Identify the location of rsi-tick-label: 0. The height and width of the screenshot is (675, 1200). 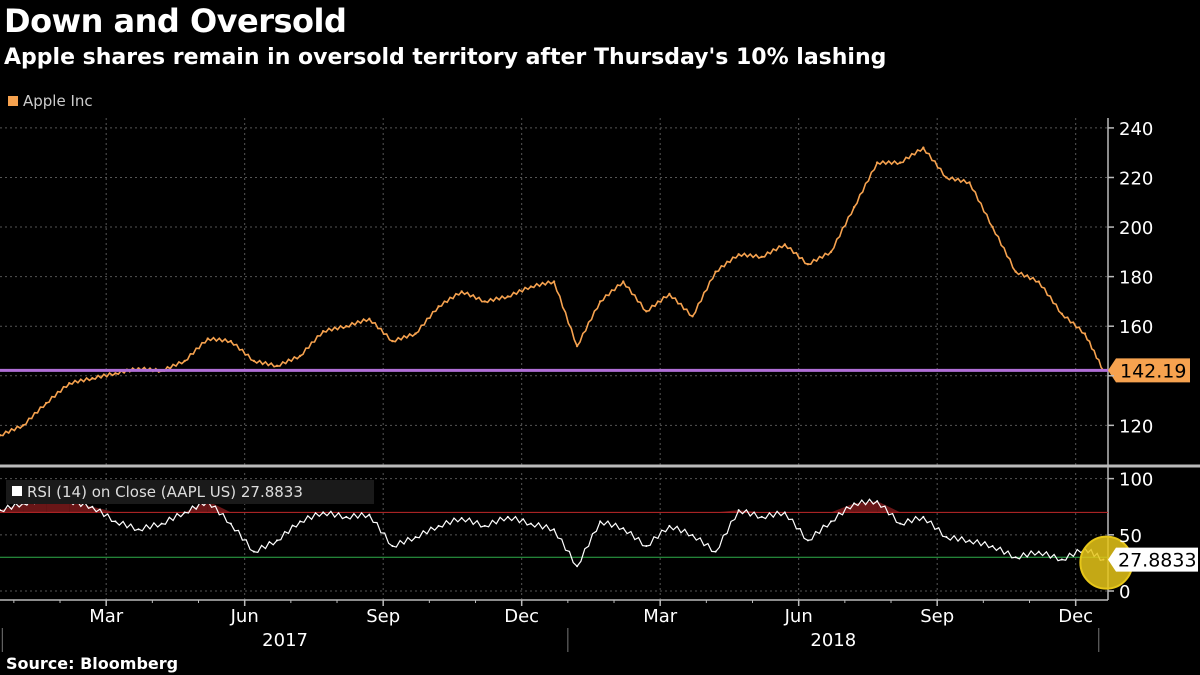
(1124, 592).